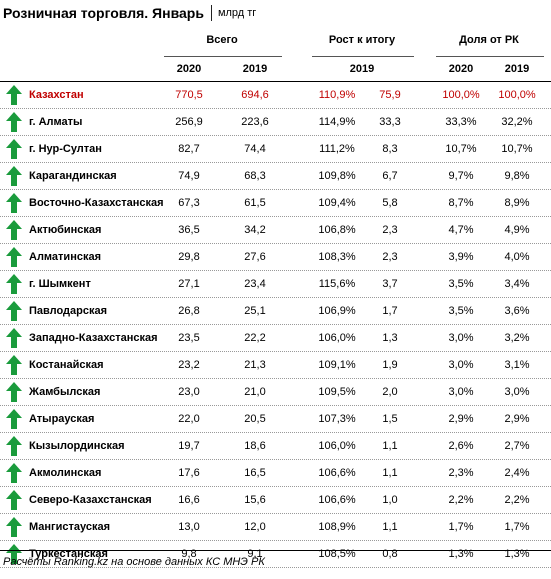 This screenshot has height=579, width=551. I want to click on row-name: Жамбылская, so click(65, 392).